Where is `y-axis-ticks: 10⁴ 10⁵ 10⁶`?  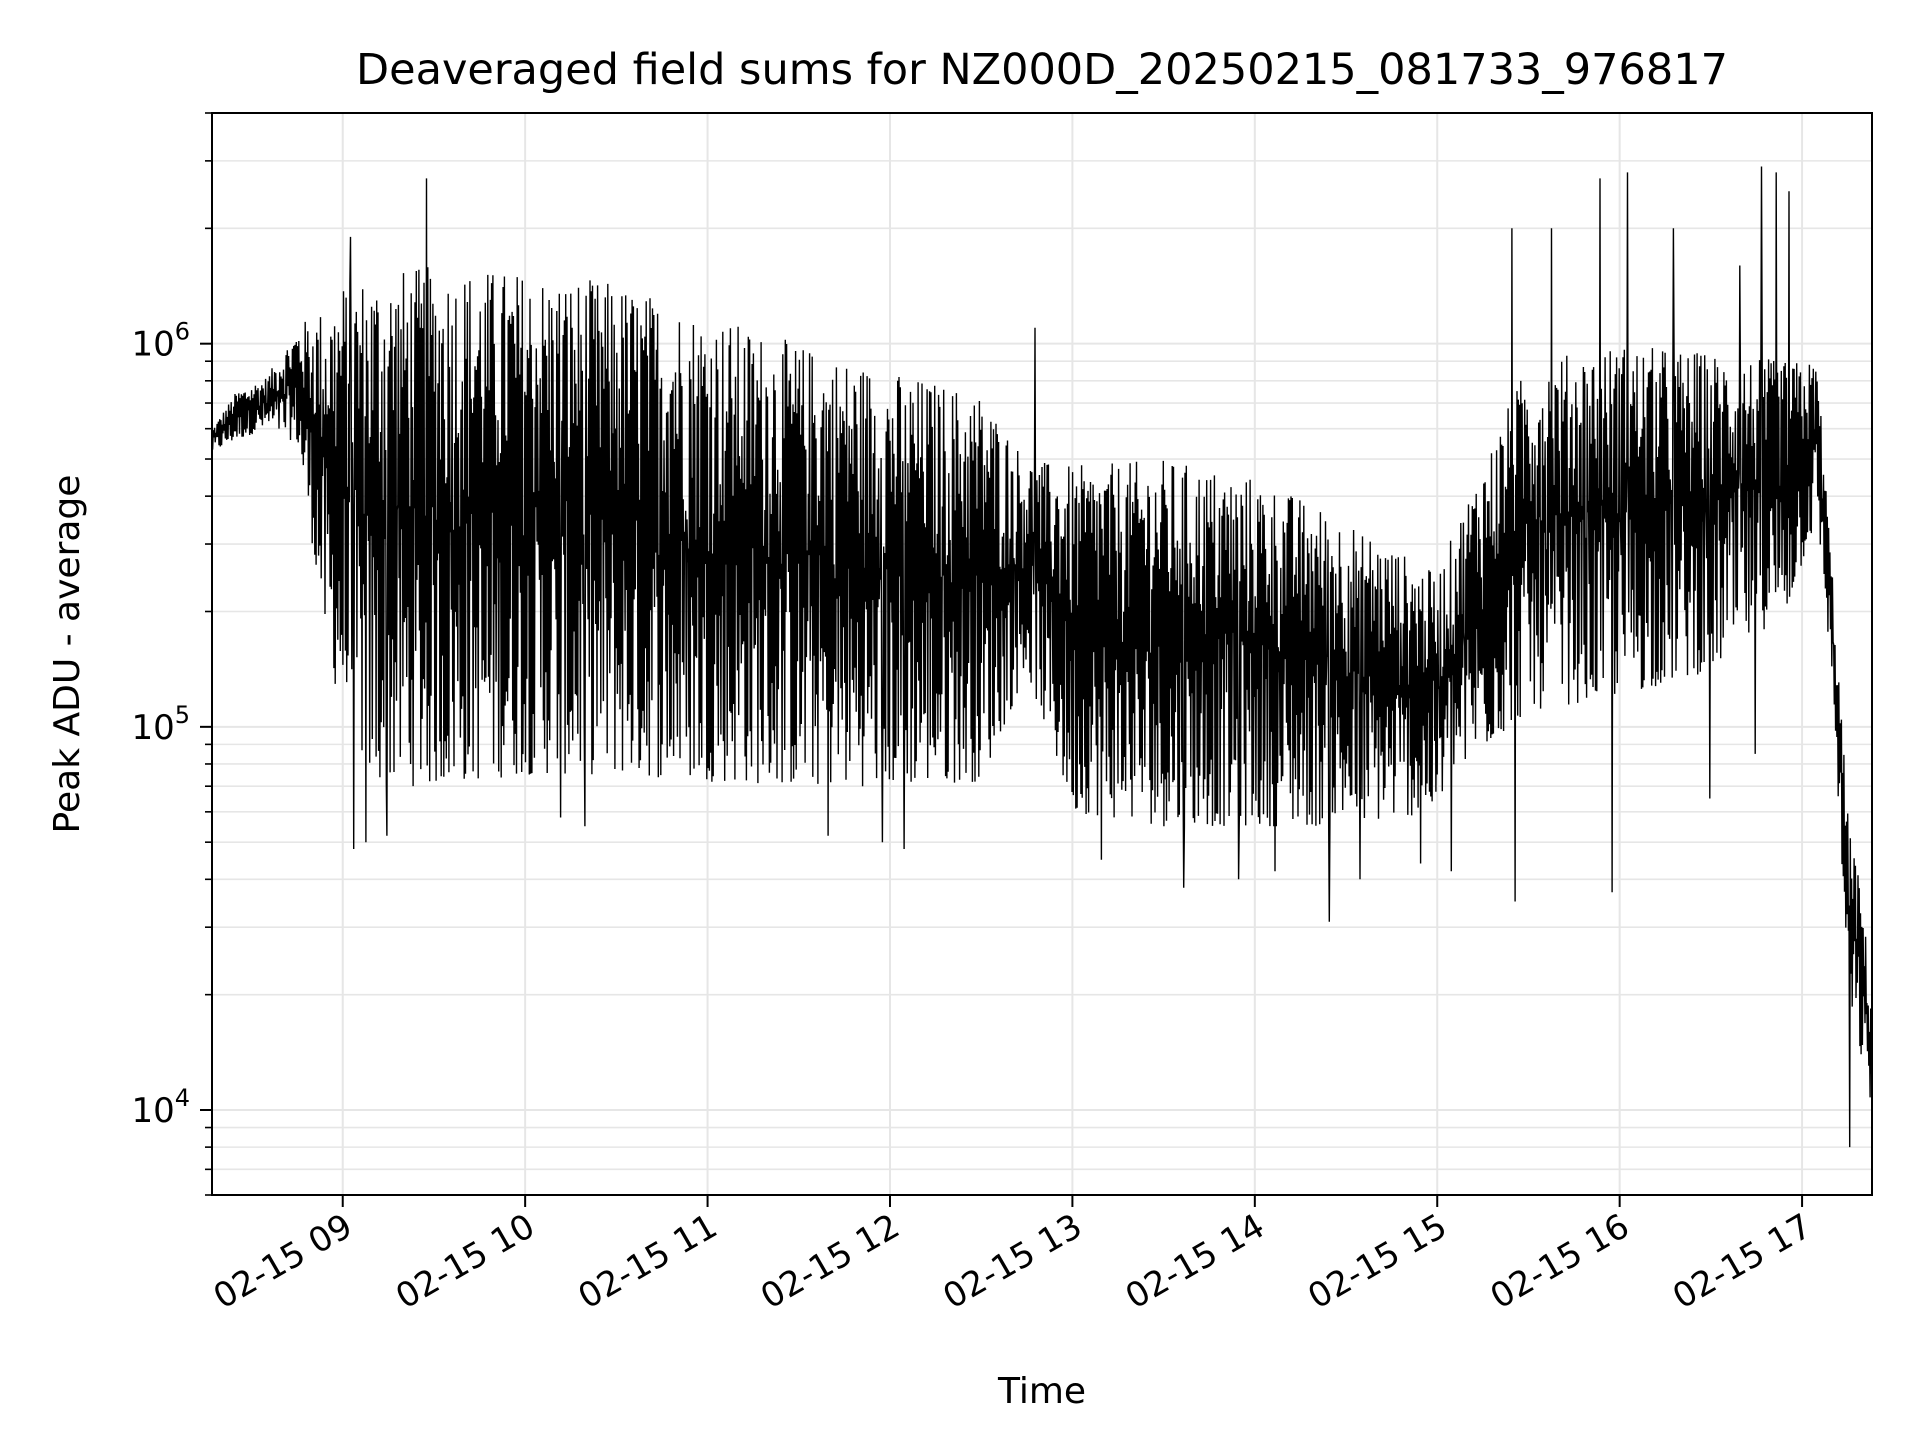
y-axis-ticks: 10⁴ 10⁵ 10⁶ is located at coordinates (171, 654).